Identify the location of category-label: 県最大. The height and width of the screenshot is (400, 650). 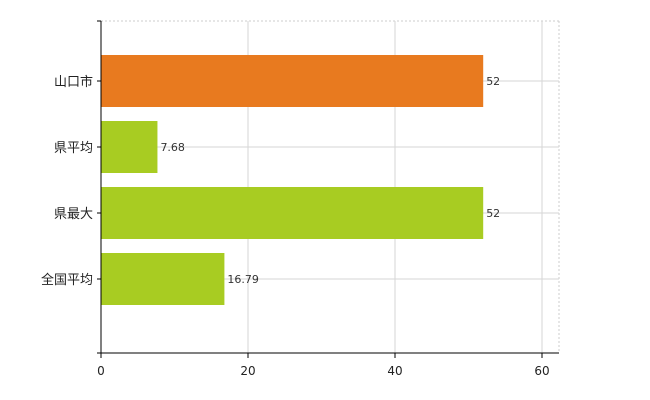
(73, 214).